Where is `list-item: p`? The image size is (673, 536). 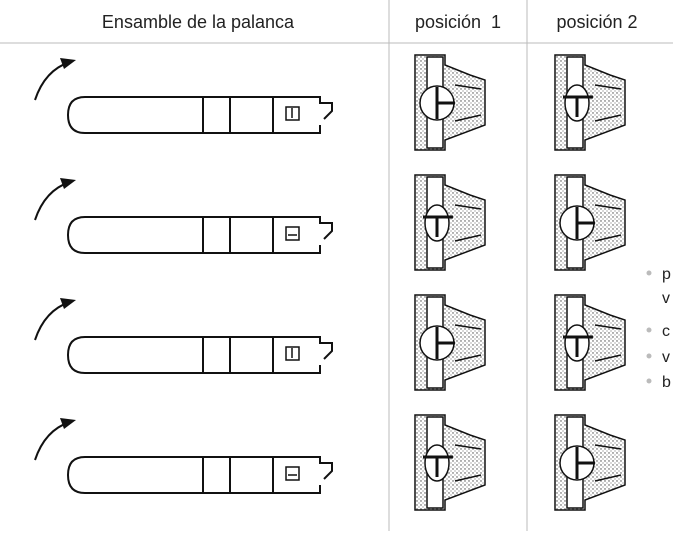
list-item: p is located at coordinates (666, 274).